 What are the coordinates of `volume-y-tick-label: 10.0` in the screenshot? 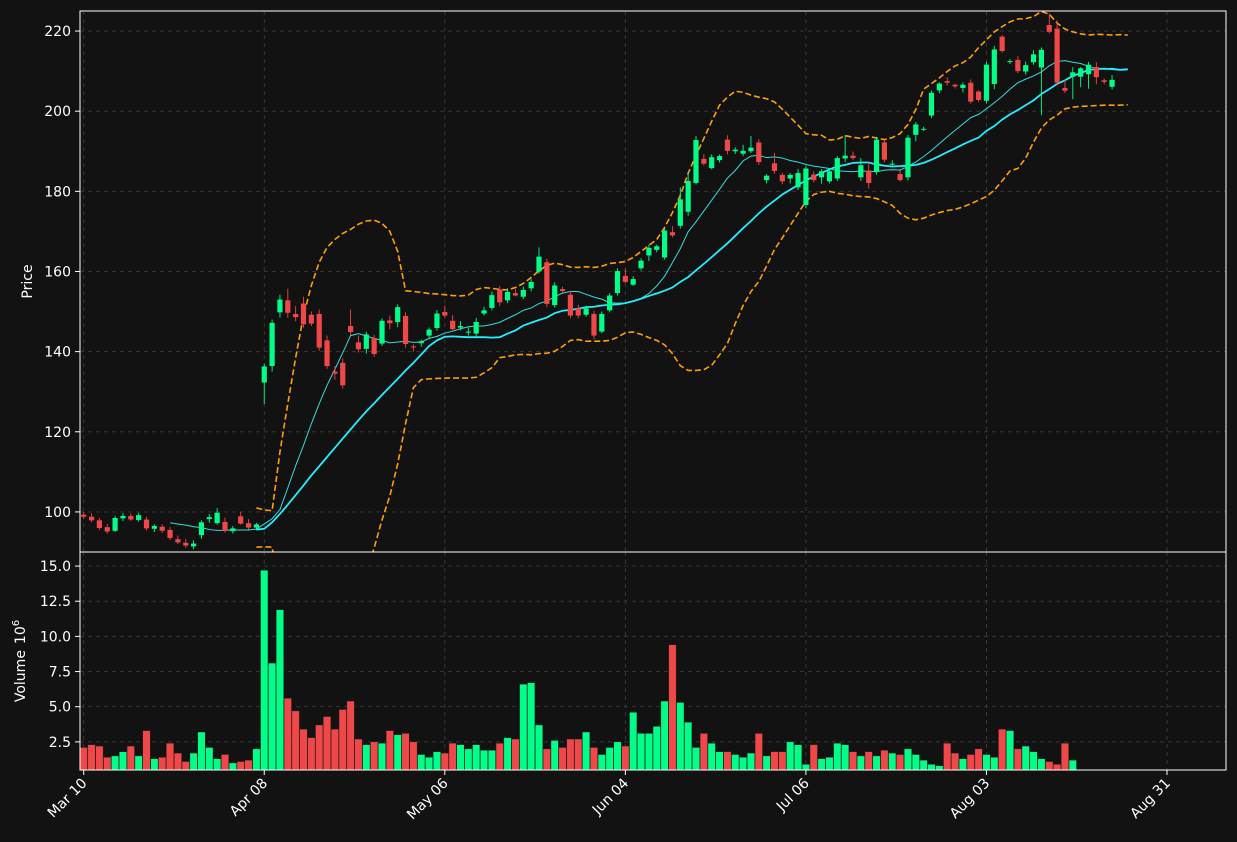 It's located at (55, 637).